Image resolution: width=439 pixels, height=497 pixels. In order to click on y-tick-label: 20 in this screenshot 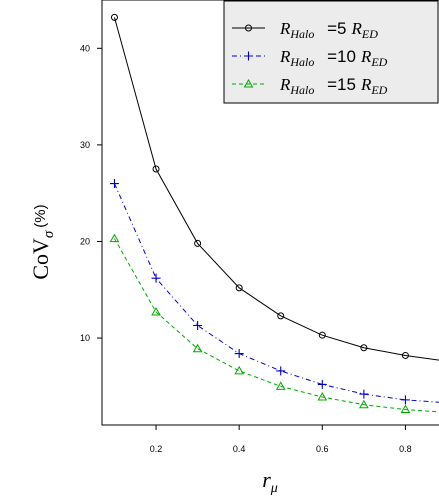, I will do `click(85, 241)`.